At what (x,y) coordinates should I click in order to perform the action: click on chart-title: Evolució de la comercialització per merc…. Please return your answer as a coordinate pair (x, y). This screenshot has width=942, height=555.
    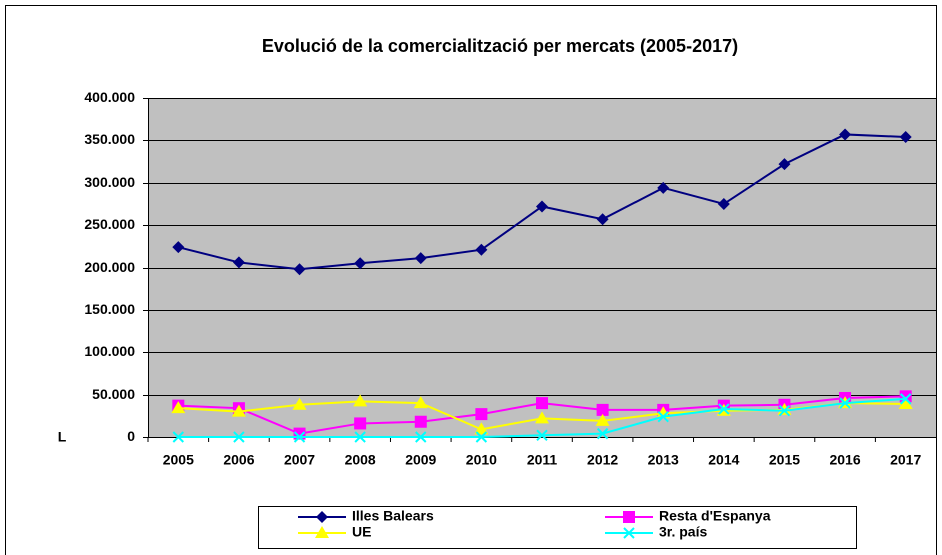
    Looking at the image, I should click on (500, 46).